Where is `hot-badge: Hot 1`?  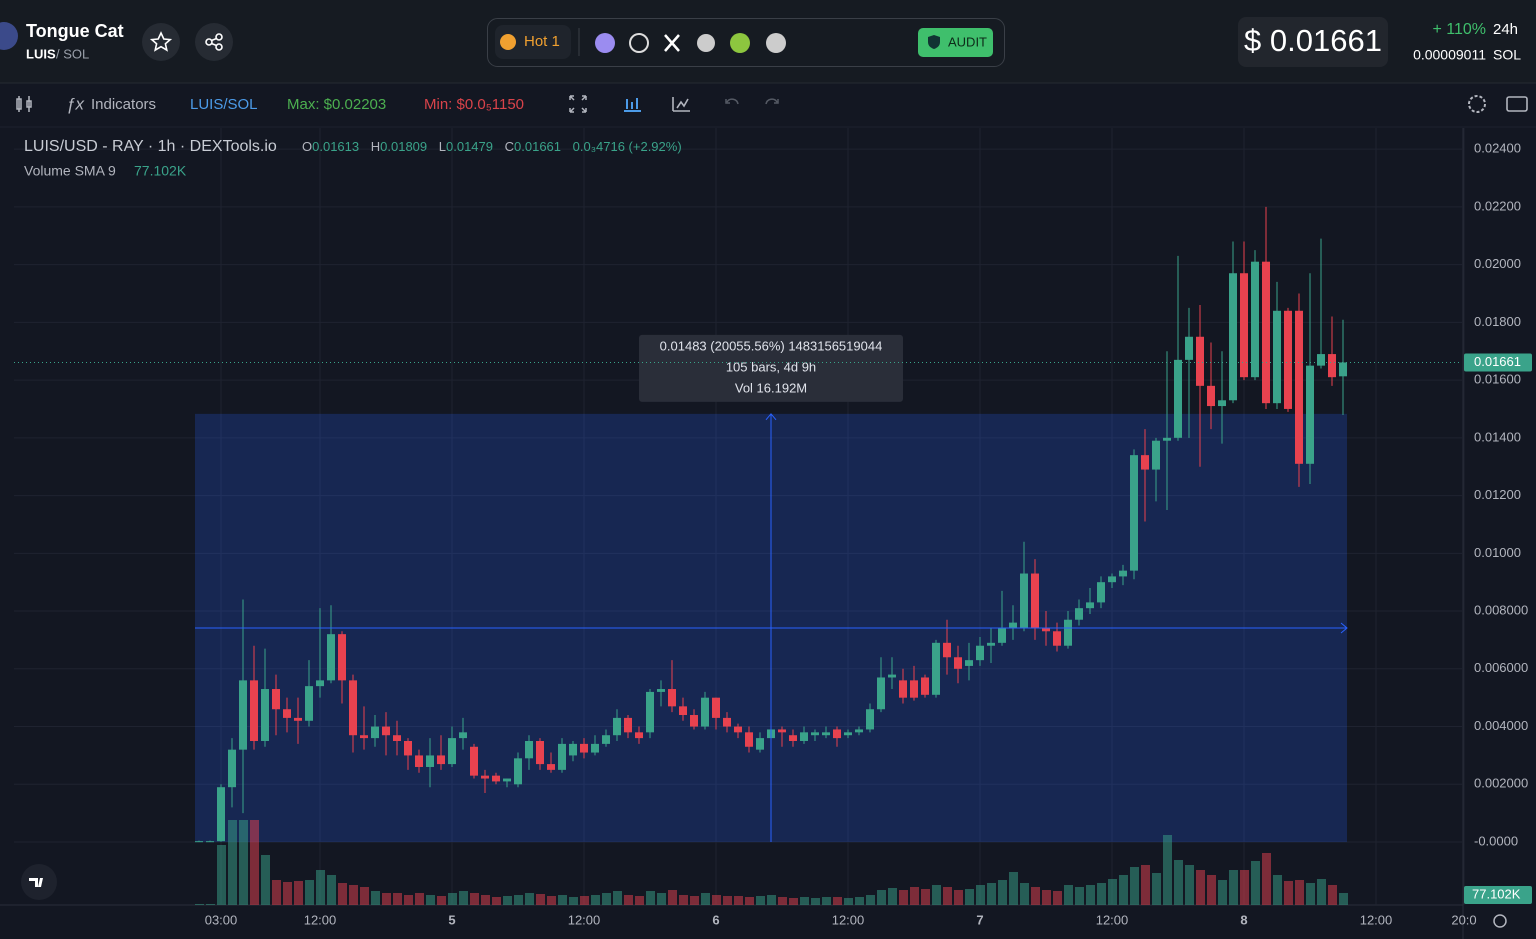 hot-badge: Hot 1 is located at coordinates (533, 42).